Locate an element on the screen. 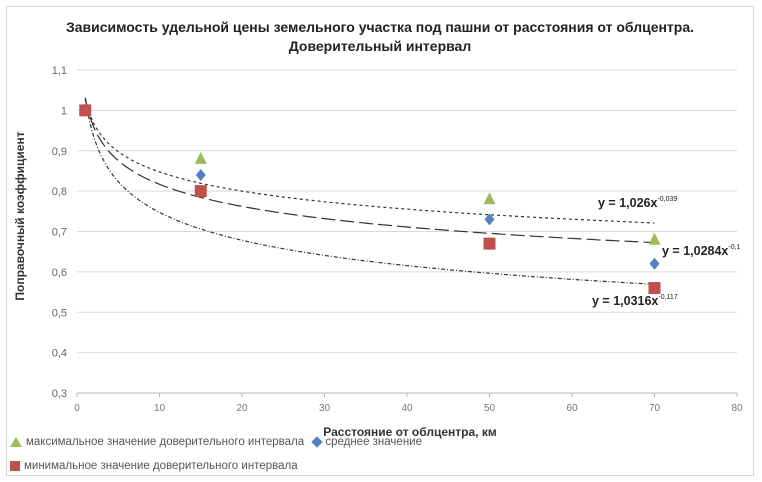 This screenshot has height=482, width=762. y-tick-label: 0,9 is located at coordinates (59, 152).